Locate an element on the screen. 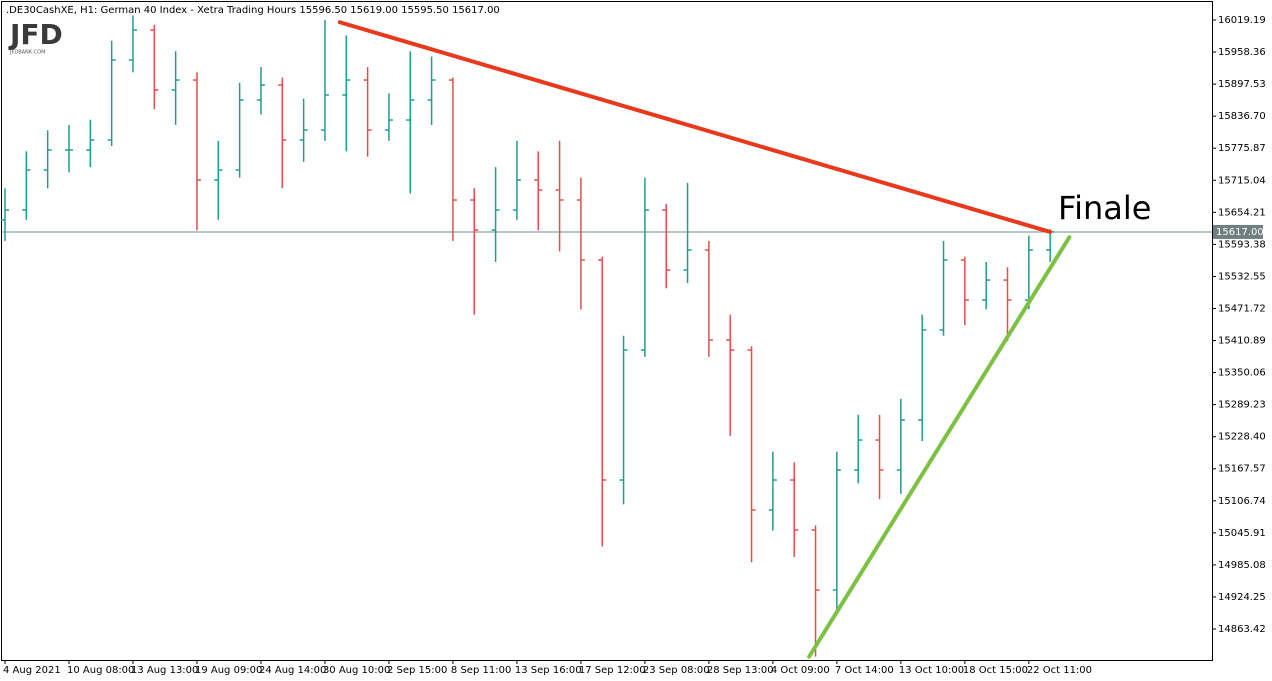 This screenshot has height=681, width=1272. y-tick-label: 15410.89 is located at coordinates (1242, 341).